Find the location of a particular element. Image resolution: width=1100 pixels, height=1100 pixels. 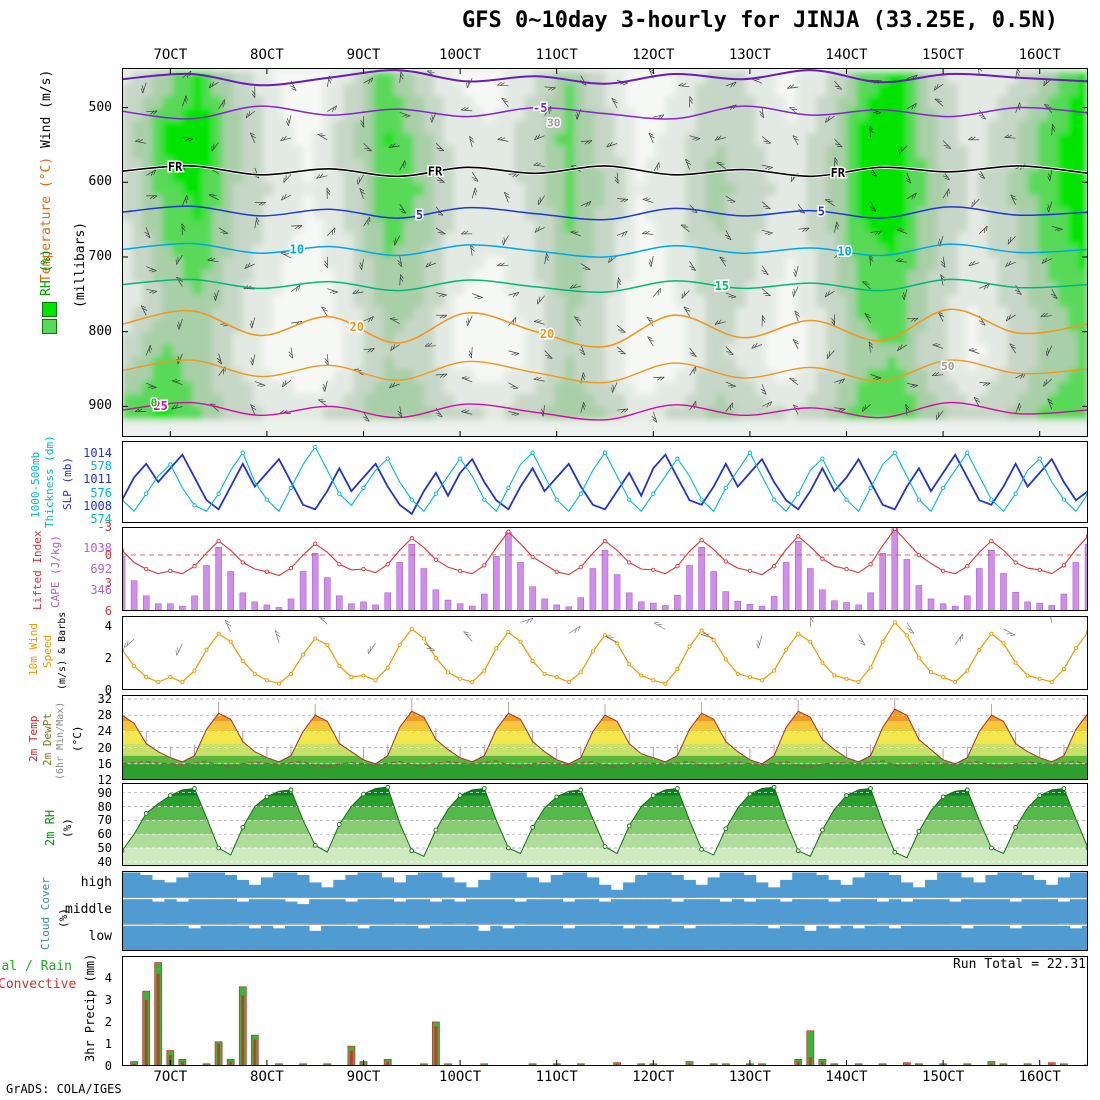

axis-tick-label: 578 is located at coordinates (101, 466).